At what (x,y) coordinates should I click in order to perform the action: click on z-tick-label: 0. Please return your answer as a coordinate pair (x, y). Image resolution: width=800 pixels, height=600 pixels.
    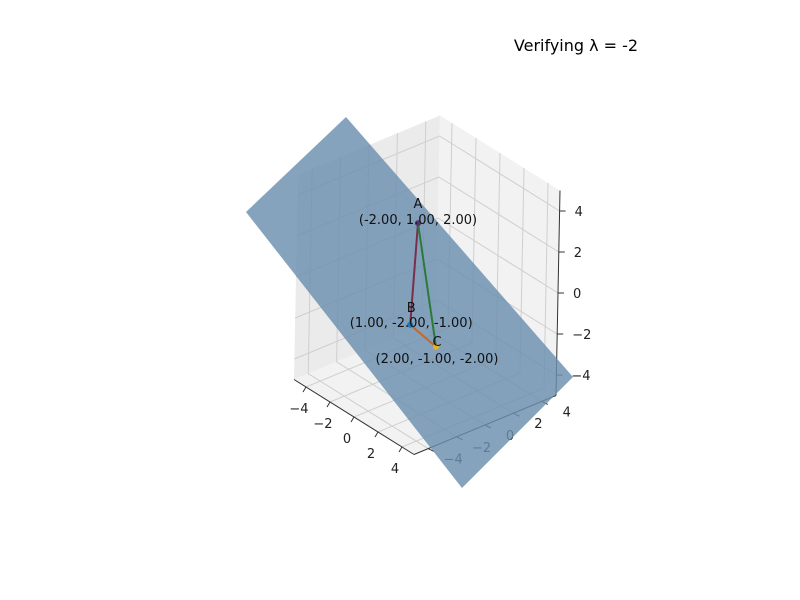
    Looking at the image, I should click on (577, 294).